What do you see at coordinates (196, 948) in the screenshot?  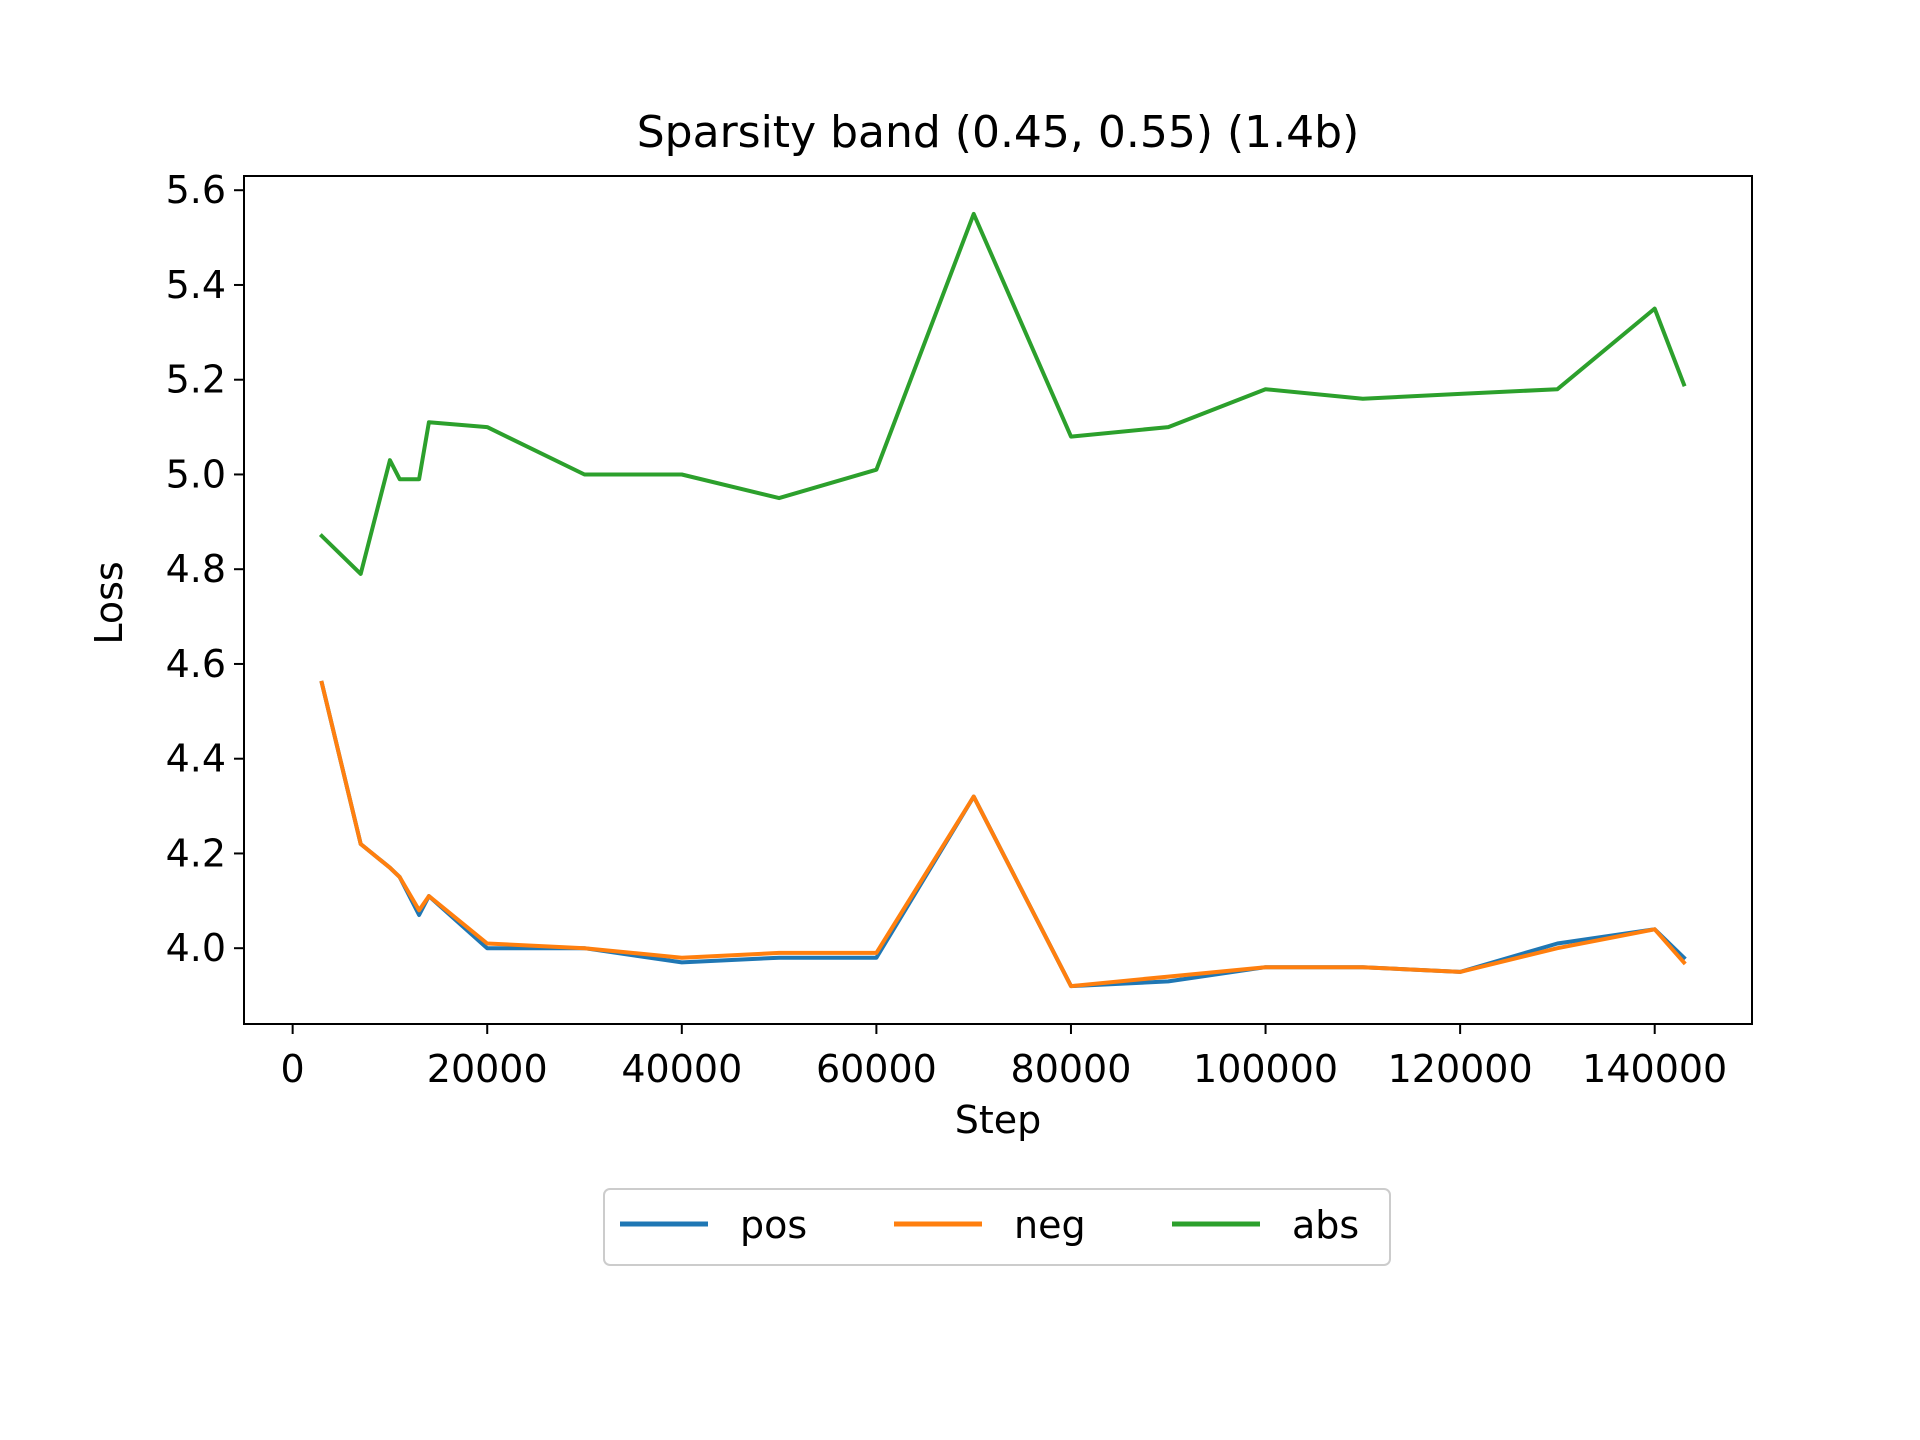 I see `y-tick-label: 4.0` at bounding box center [196, 948].